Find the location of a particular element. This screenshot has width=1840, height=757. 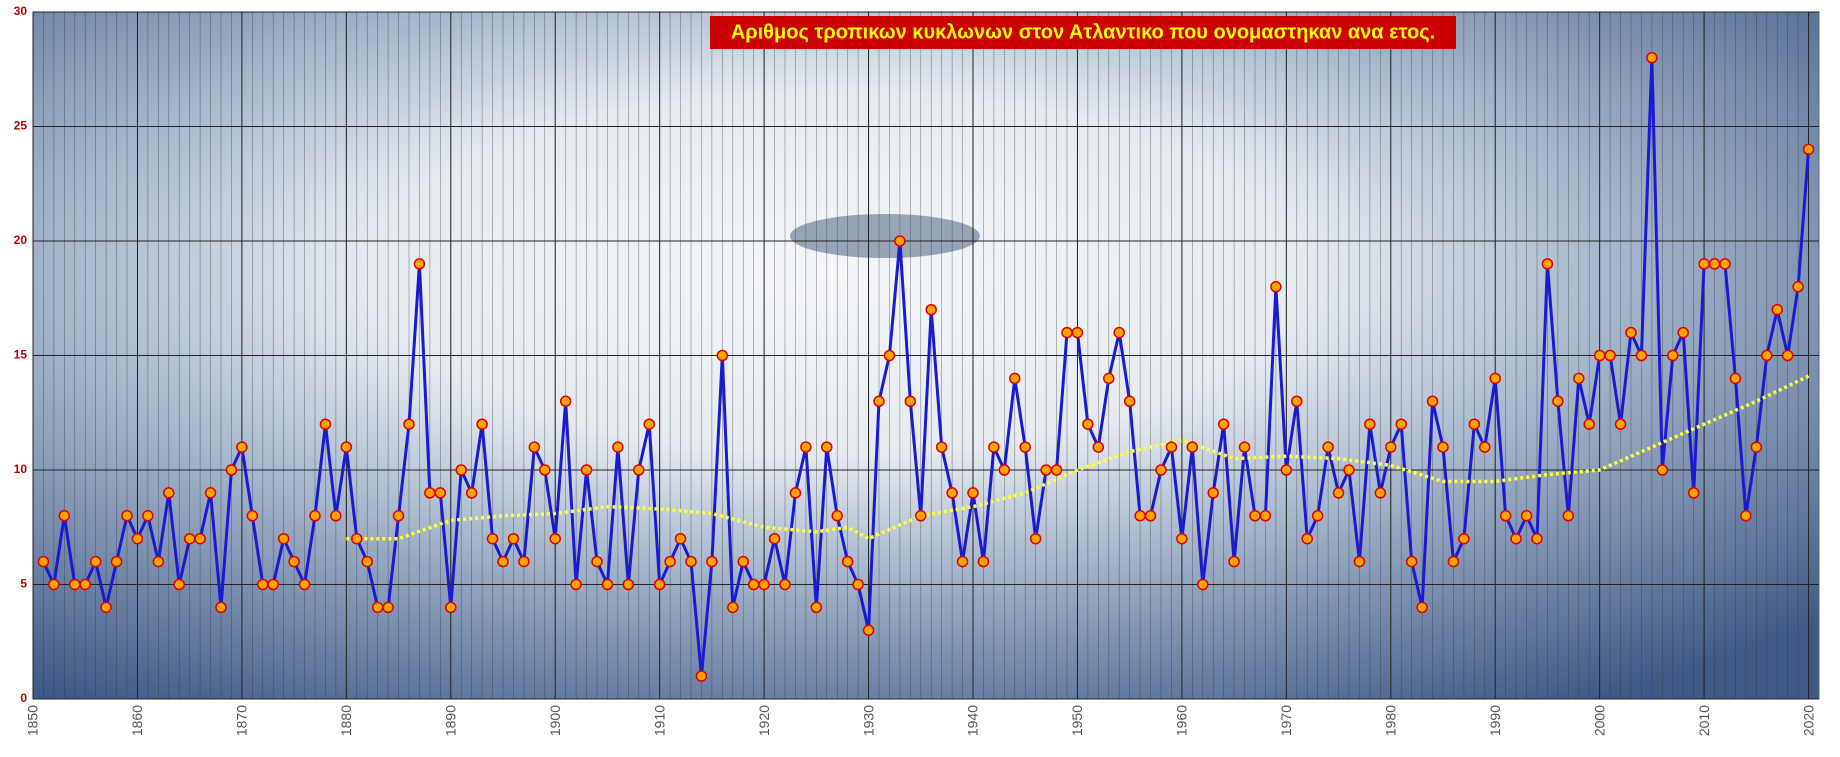

x-tick-label: 2020 is located at coordinates (1808, 720).